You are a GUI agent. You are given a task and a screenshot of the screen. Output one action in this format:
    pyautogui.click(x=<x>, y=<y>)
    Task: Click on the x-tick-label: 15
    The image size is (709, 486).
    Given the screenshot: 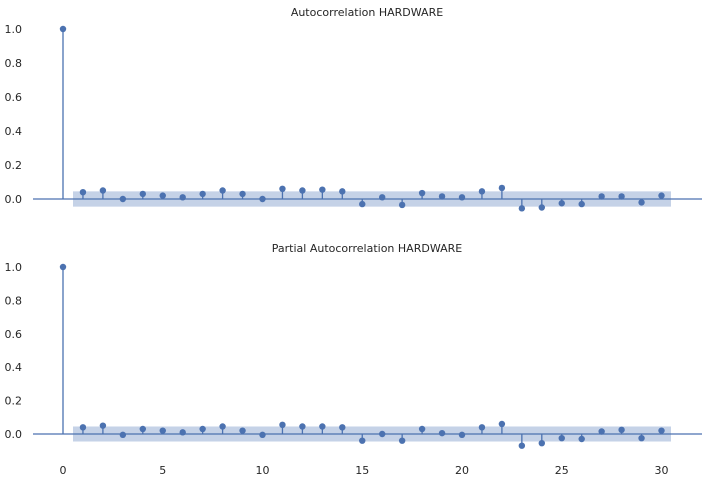 What is the action you would take?
    pyautogui.click(x=362, y=470)
    